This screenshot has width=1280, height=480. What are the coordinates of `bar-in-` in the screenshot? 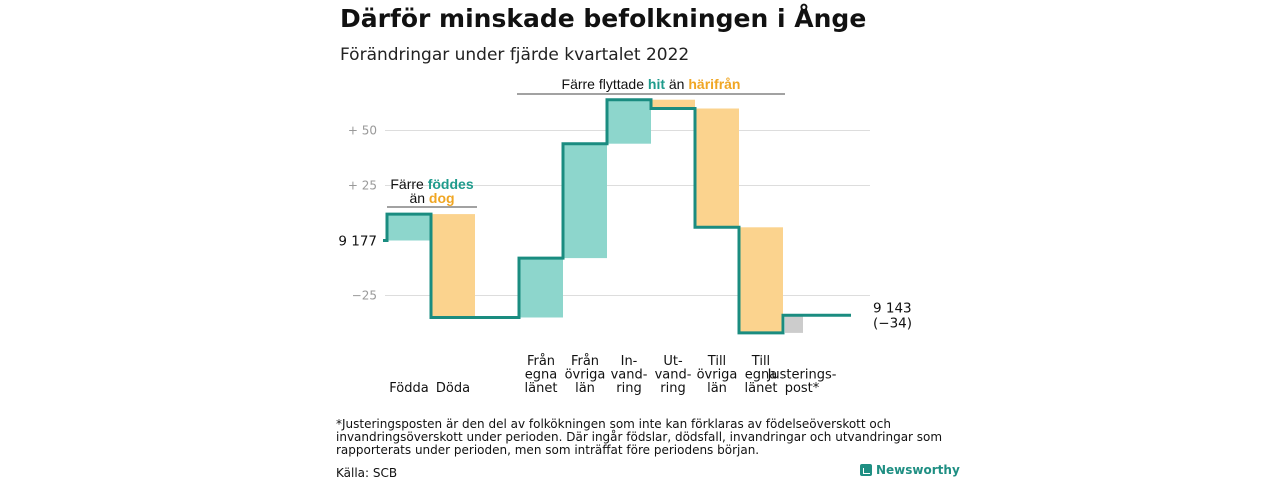 It's located at (629, 121).